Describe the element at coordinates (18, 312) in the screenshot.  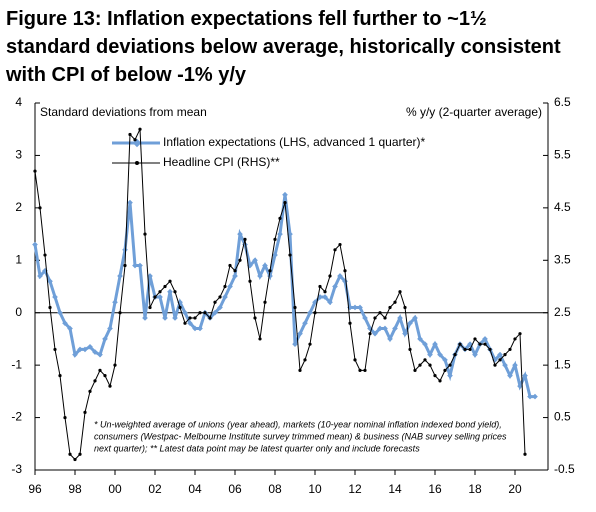
I see `y-tick-label: 0` at that location.